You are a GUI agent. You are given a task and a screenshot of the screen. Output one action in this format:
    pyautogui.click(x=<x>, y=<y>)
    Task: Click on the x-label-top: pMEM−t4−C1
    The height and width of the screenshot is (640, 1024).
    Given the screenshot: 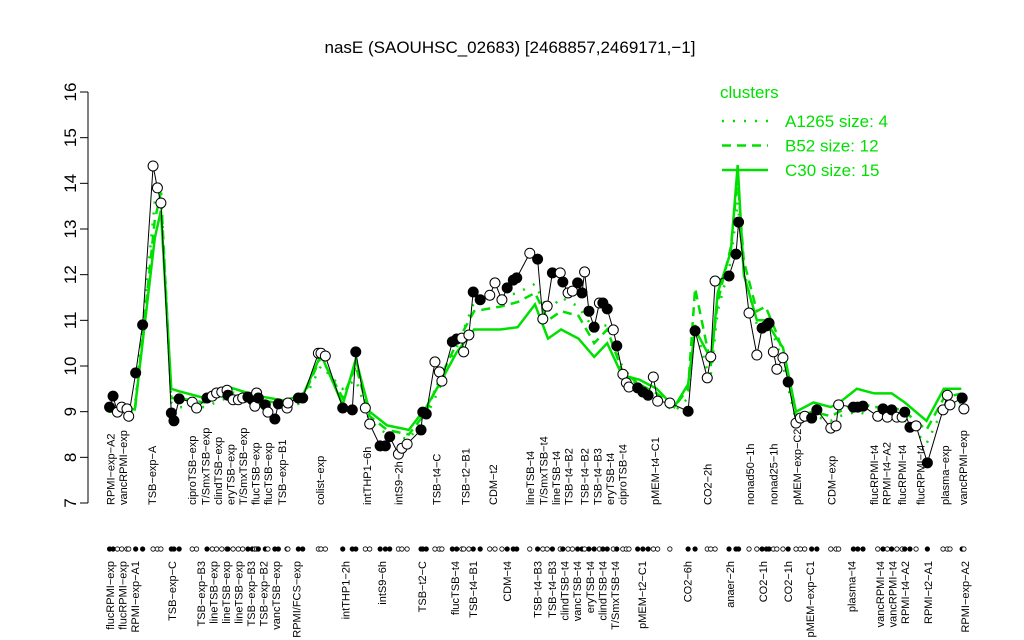 What is the action you would take?
    pyautogui.click(x=656, y=471)
    